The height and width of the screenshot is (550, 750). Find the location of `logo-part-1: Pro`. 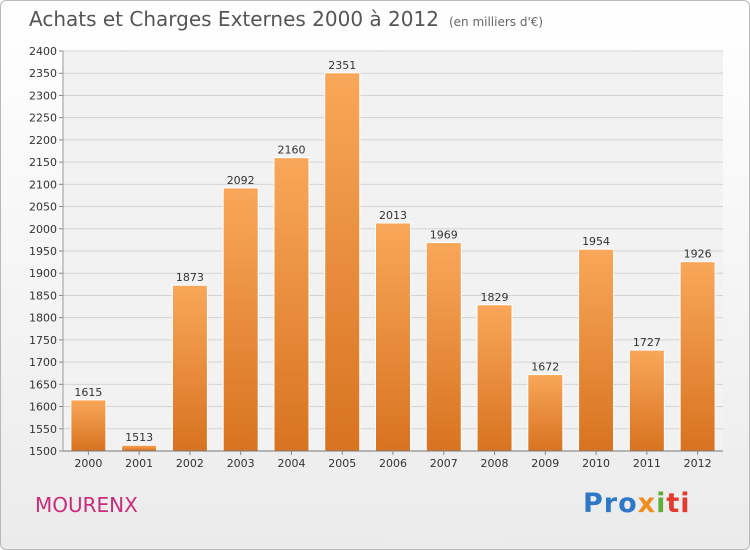

logo-part-1: Pro is located at coordinates (610, 503).